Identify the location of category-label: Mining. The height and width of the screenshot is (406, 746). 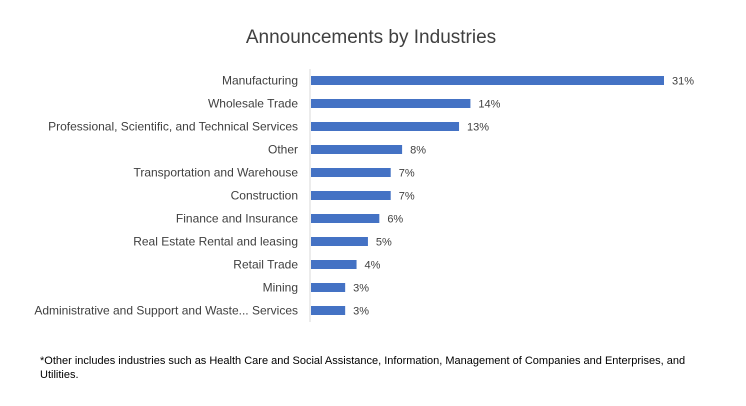
(280, 288).